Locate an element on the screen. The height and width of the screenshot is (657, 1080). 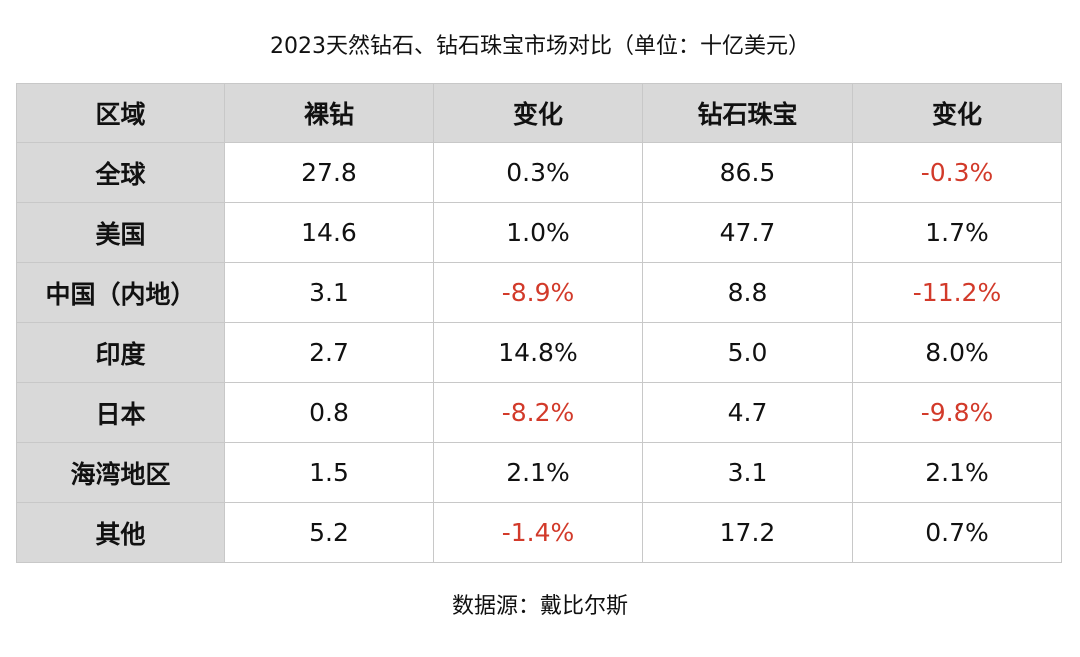
table-row: 印度 2.7 14.8% 5.0 8.0% is located at coordinates (539, 352).